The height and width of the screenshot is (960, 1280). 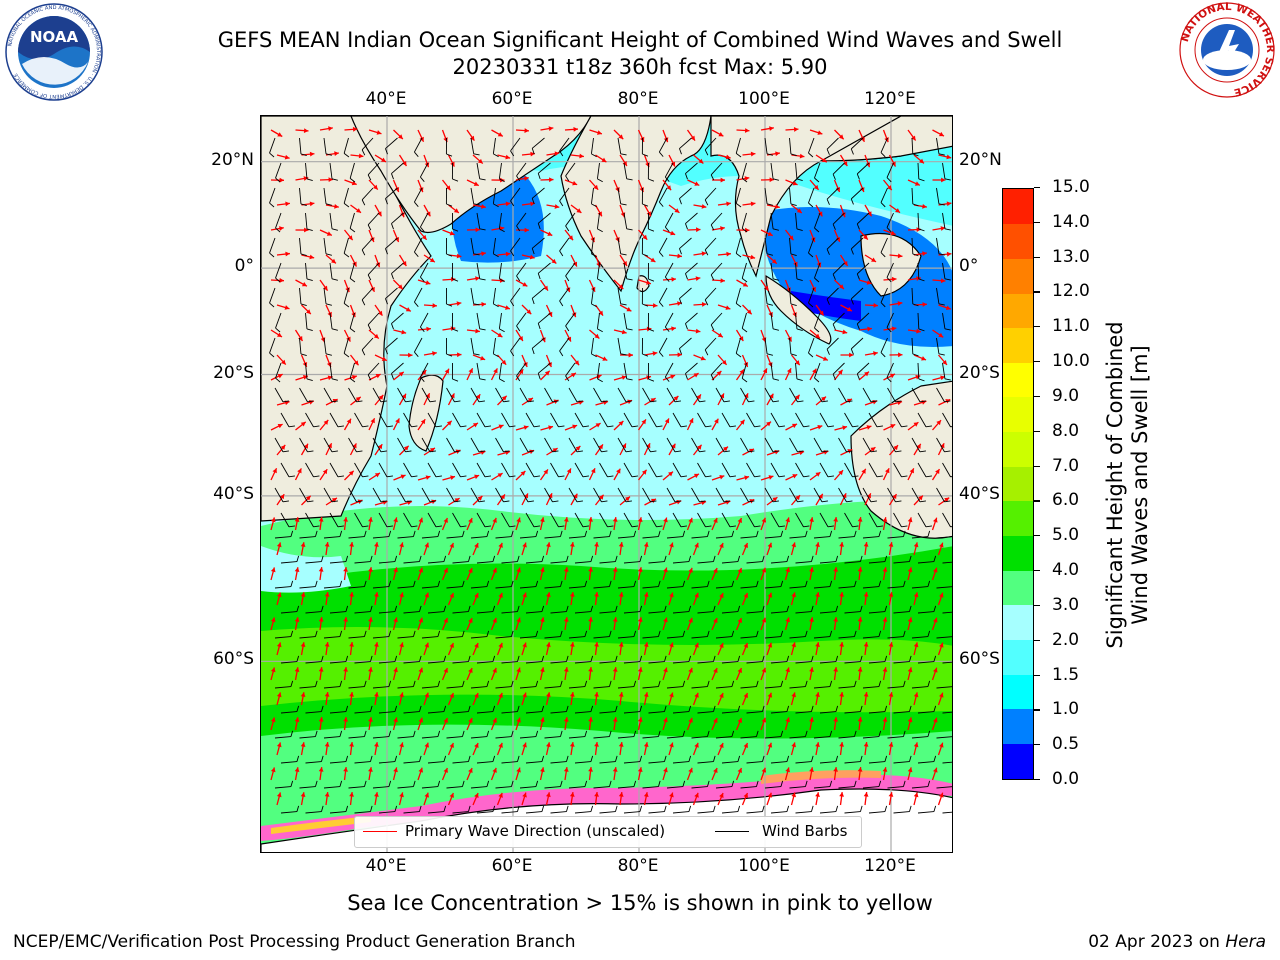 What do you see at coordinates (980, 159) in the screenshot?
I see `right-lat-label: 20°N` at bounding box center [980, 159].